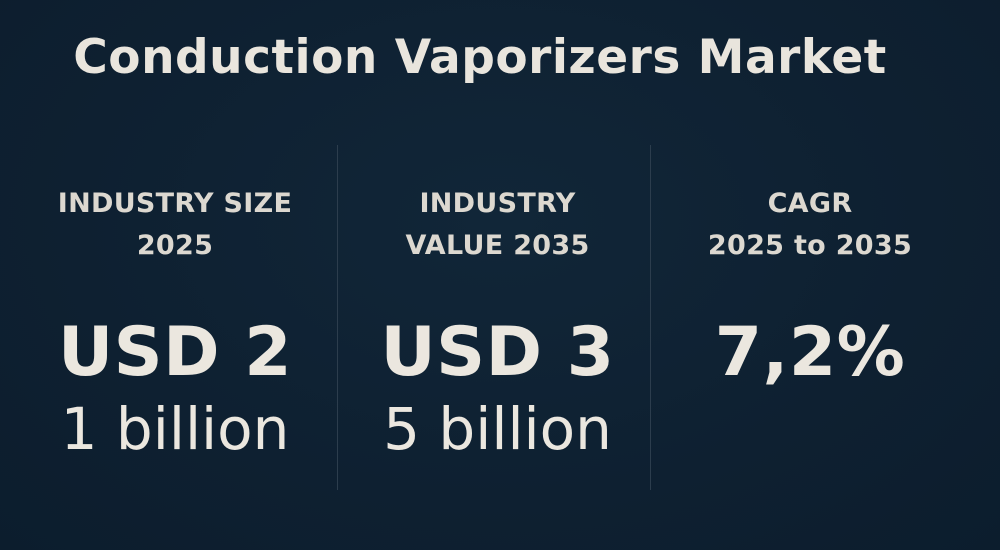 This screenshot has height=550, width=1000. Describe the element at coordinates (175, 245) in the screenshot. I see `stat-label-line: 2025` at that location.